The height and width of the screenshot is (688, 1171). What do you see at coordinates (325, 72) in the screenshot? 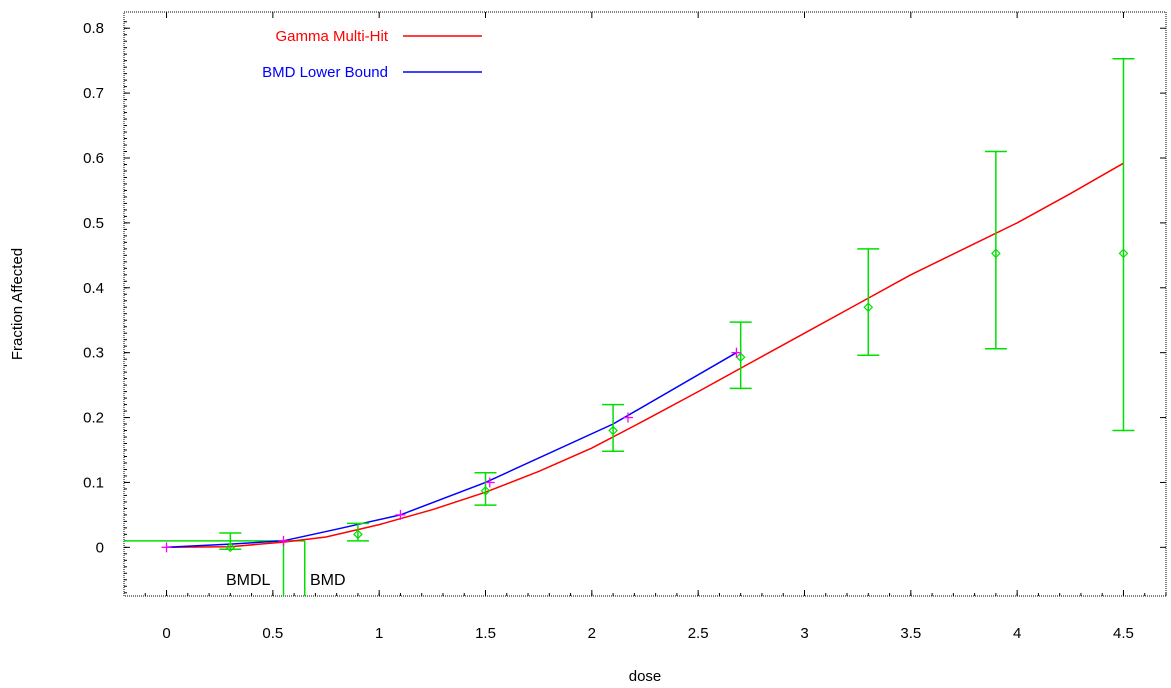
I see `legend-label: BMD Lower Bound` at bounding box center [325, 72].